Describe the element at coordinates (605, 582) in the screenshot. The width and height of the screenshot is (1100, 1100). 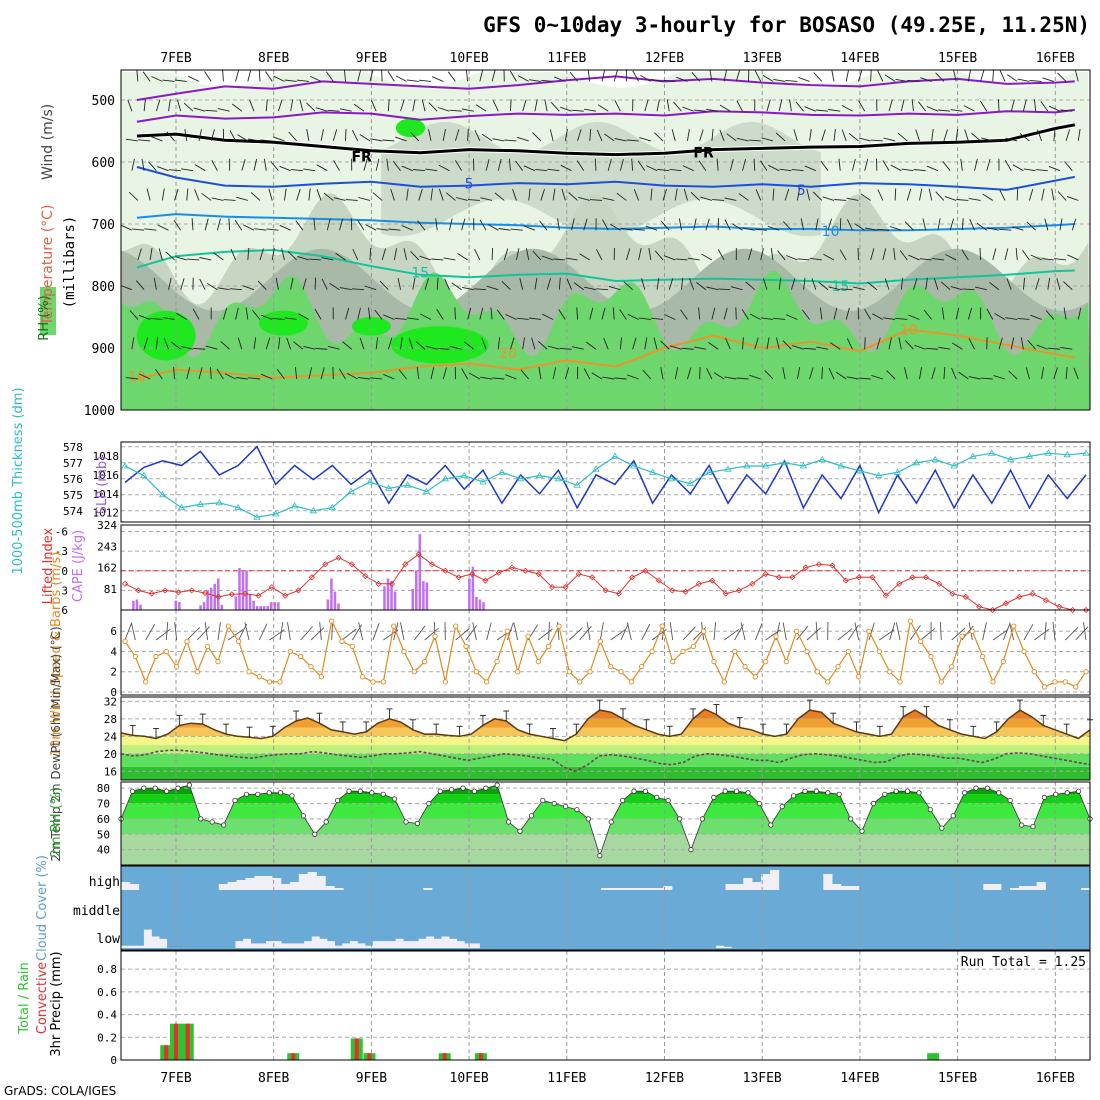
I see `lifted-line` at that location.